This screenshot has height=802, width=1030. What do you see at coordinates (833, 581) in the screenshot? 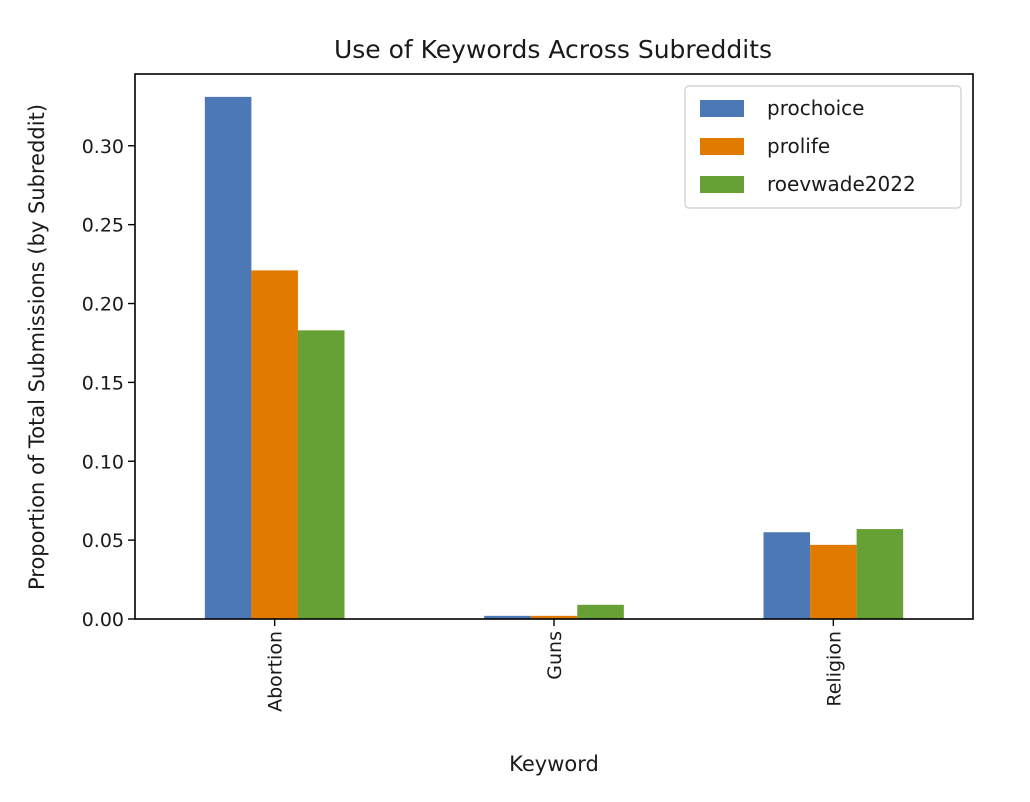
I see `bar-prolife-religion` at bounding box center [833, 581].